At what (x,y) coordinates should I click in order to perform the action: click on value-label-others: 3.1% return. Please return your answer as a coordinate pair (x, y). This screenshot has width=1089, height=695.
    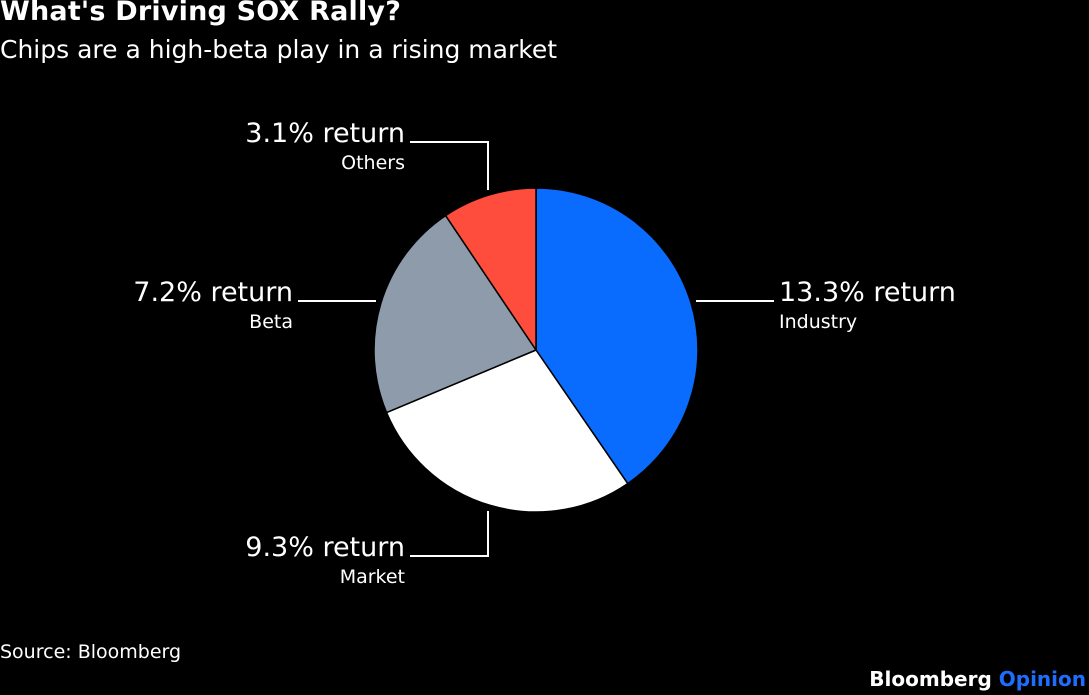
    Looking at the image, I should click on (325, 133).